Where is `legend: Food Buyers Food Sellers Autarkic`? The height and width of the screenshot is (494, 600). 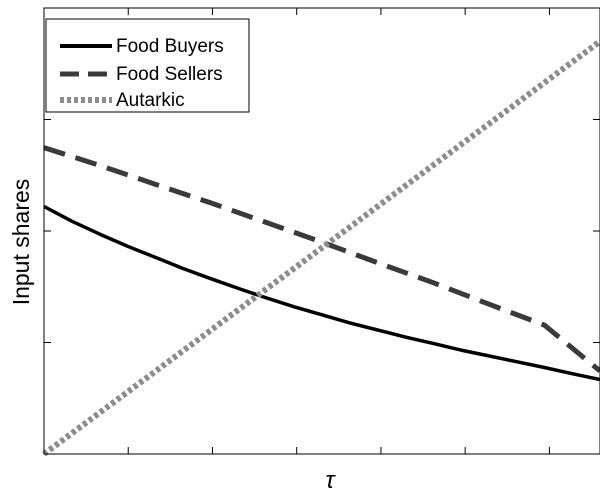
legend: Food Buyers Food Sellers Autarkic is located at coordinates (147, 65).